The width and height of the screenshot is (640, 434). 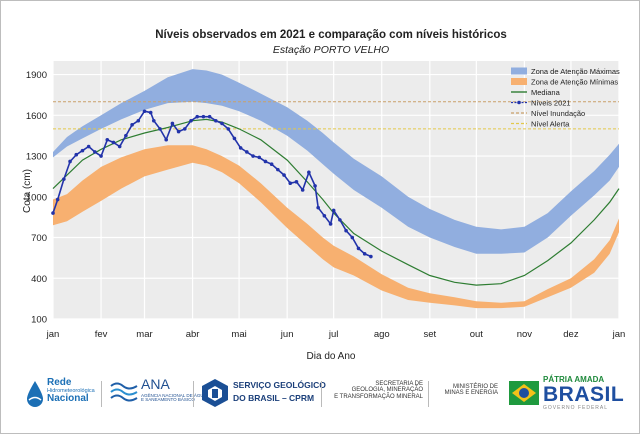 I want to click on logo-text: Hidrometeorológica, so click(x=71, y=390).